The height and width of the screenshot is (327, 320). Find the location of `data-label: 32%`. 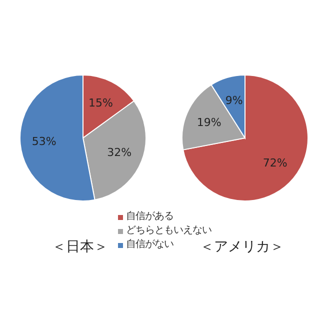

data-label: 32% is located at coordinates (119, 152).